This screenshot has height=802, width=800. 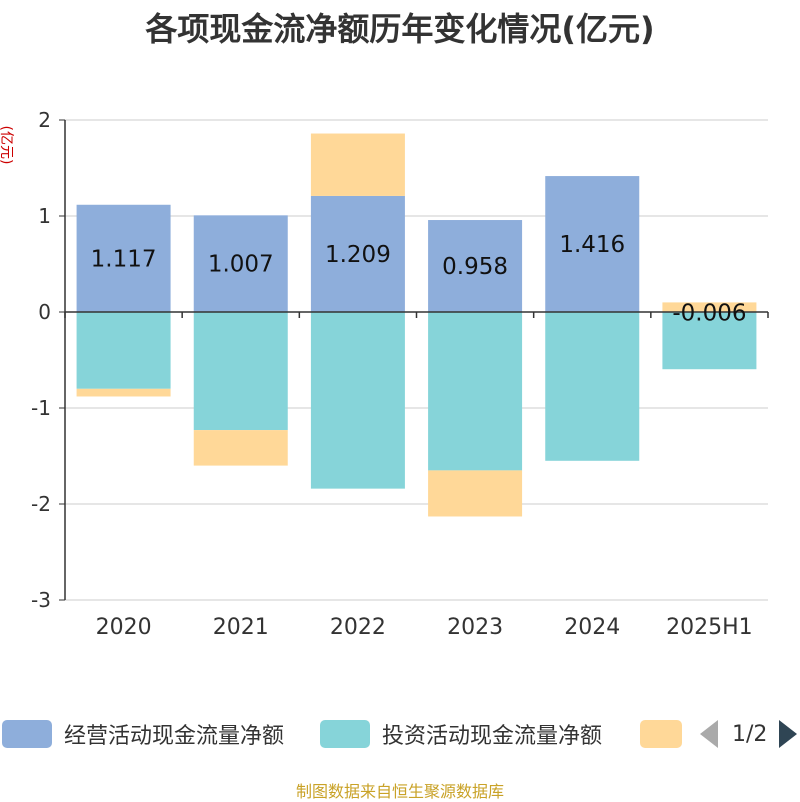 I want to click on legend-swatch-operating, so click(x=27, y=734).